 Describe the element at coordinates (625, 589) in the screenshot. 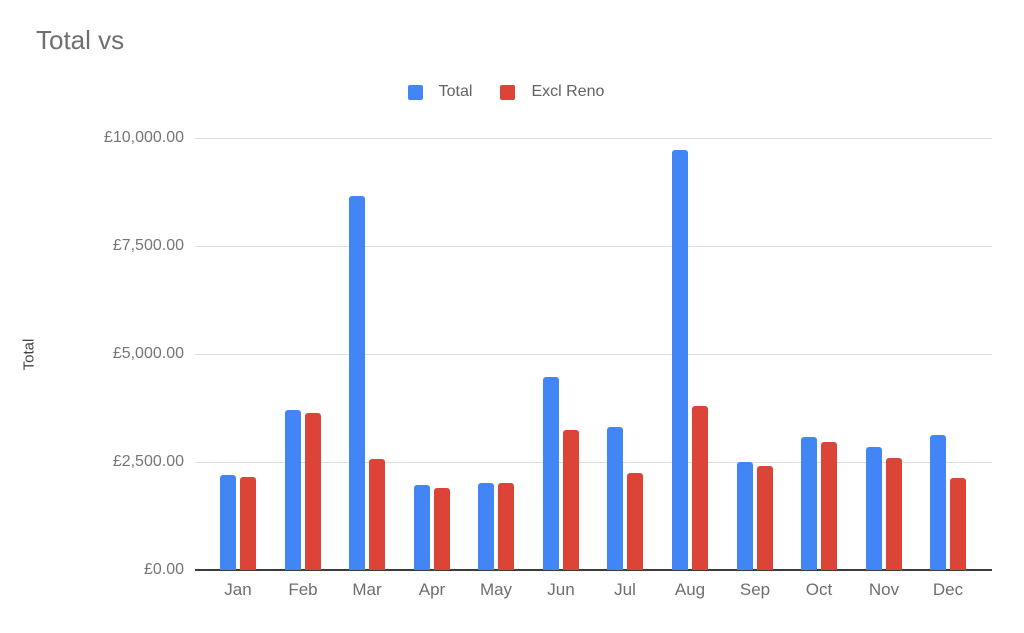

I see `x-tick-label: Jul` at that location.